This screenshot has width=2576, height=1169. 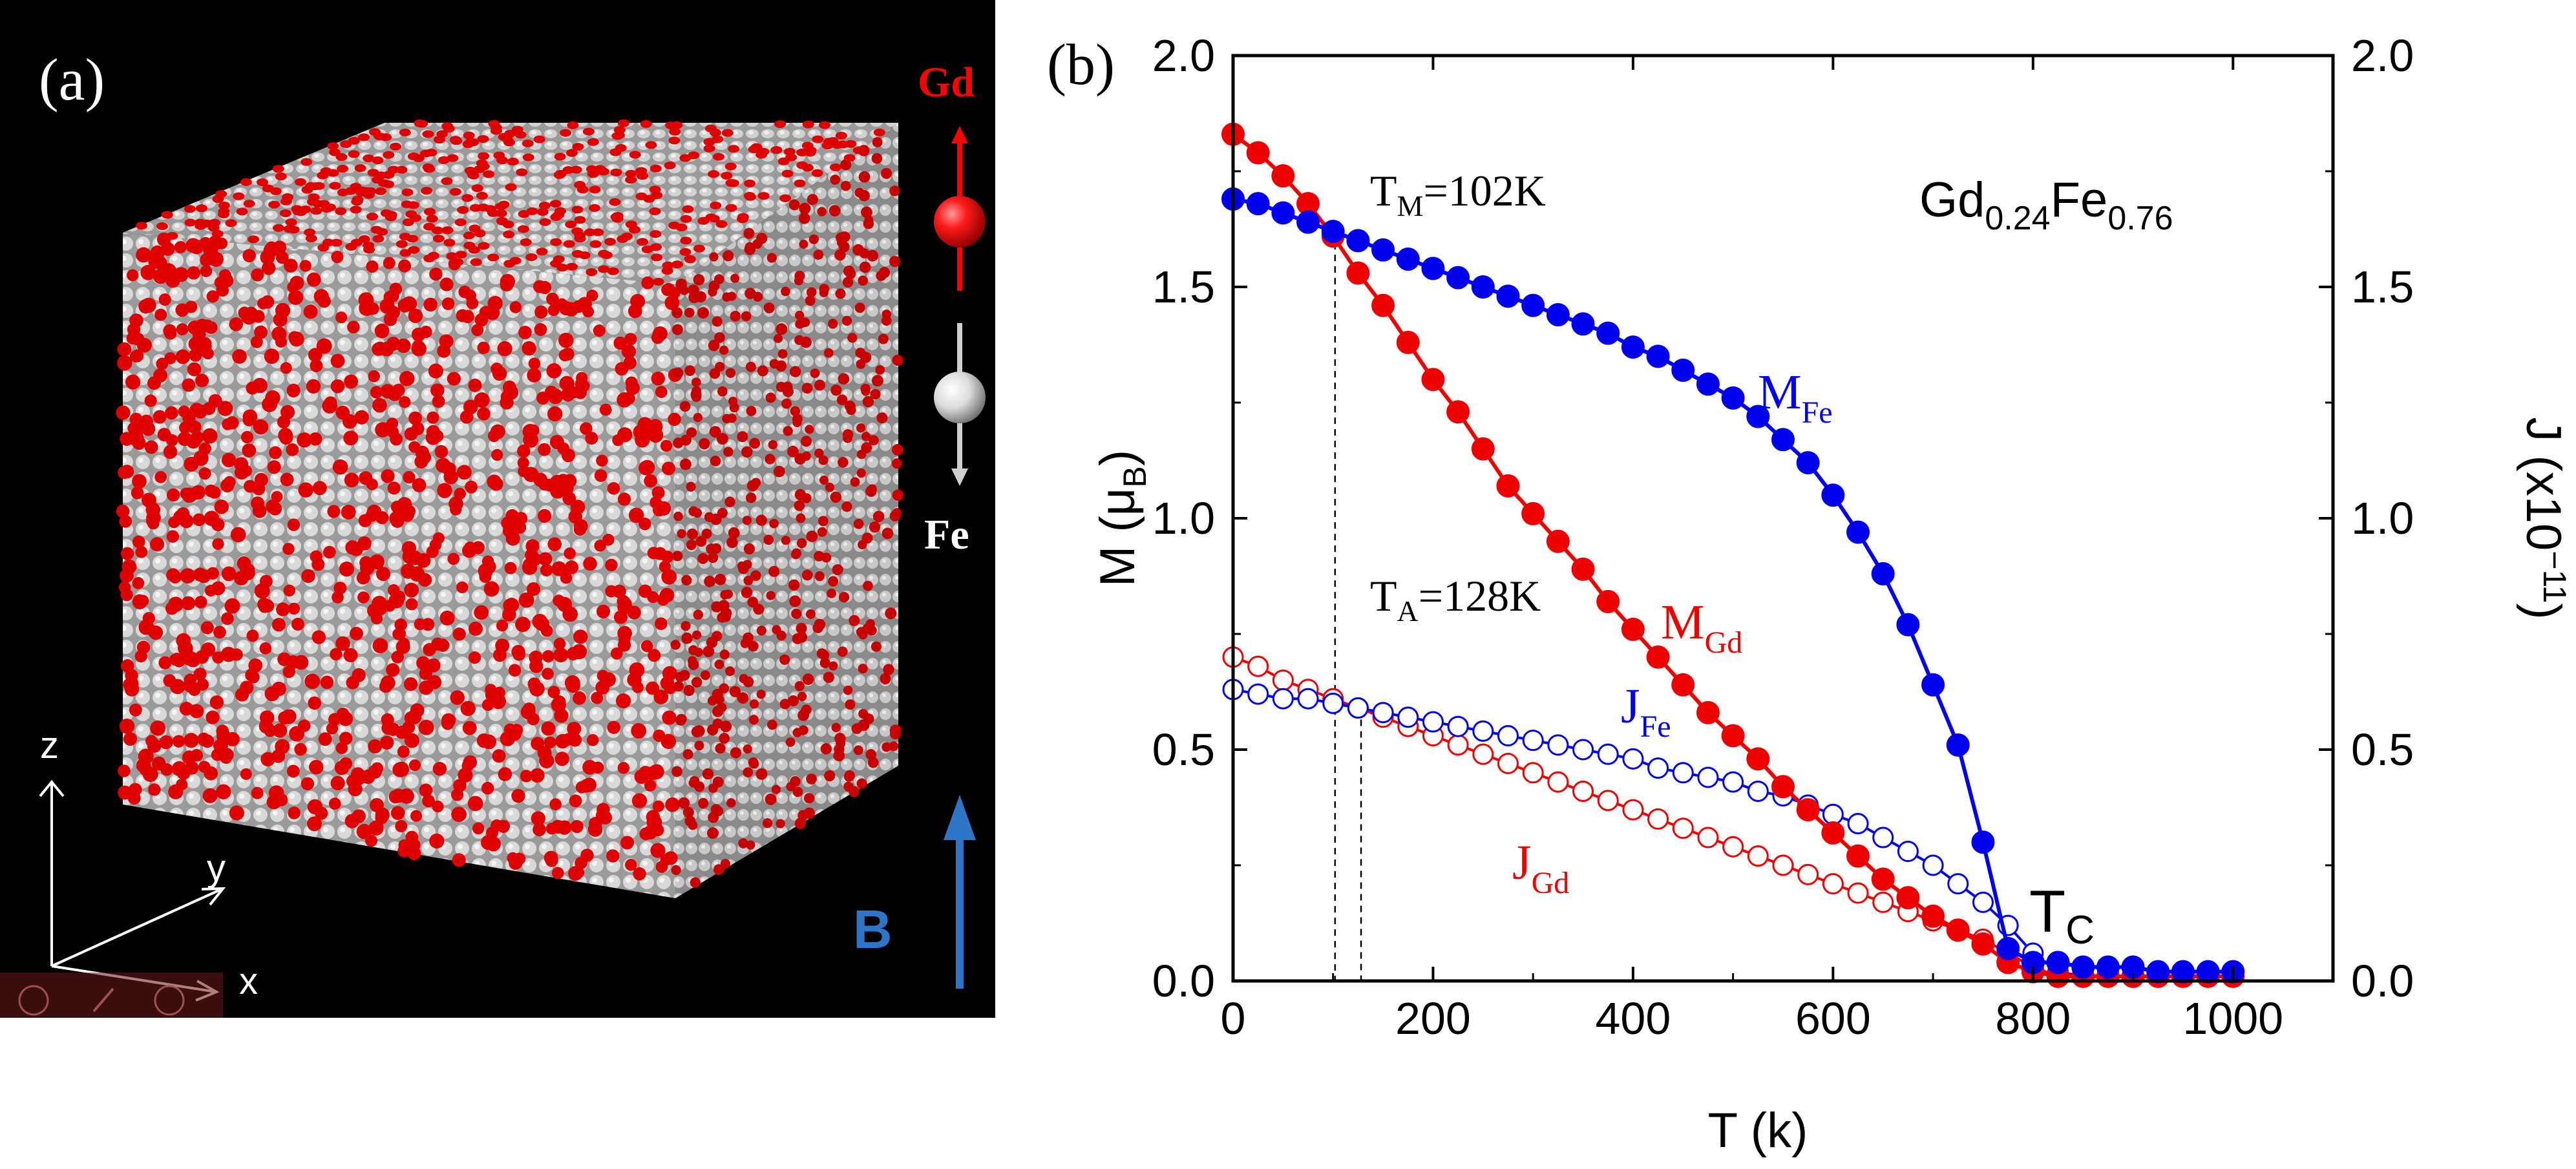 I want to click on point-J_Fe, so click(x=1733, y=782).